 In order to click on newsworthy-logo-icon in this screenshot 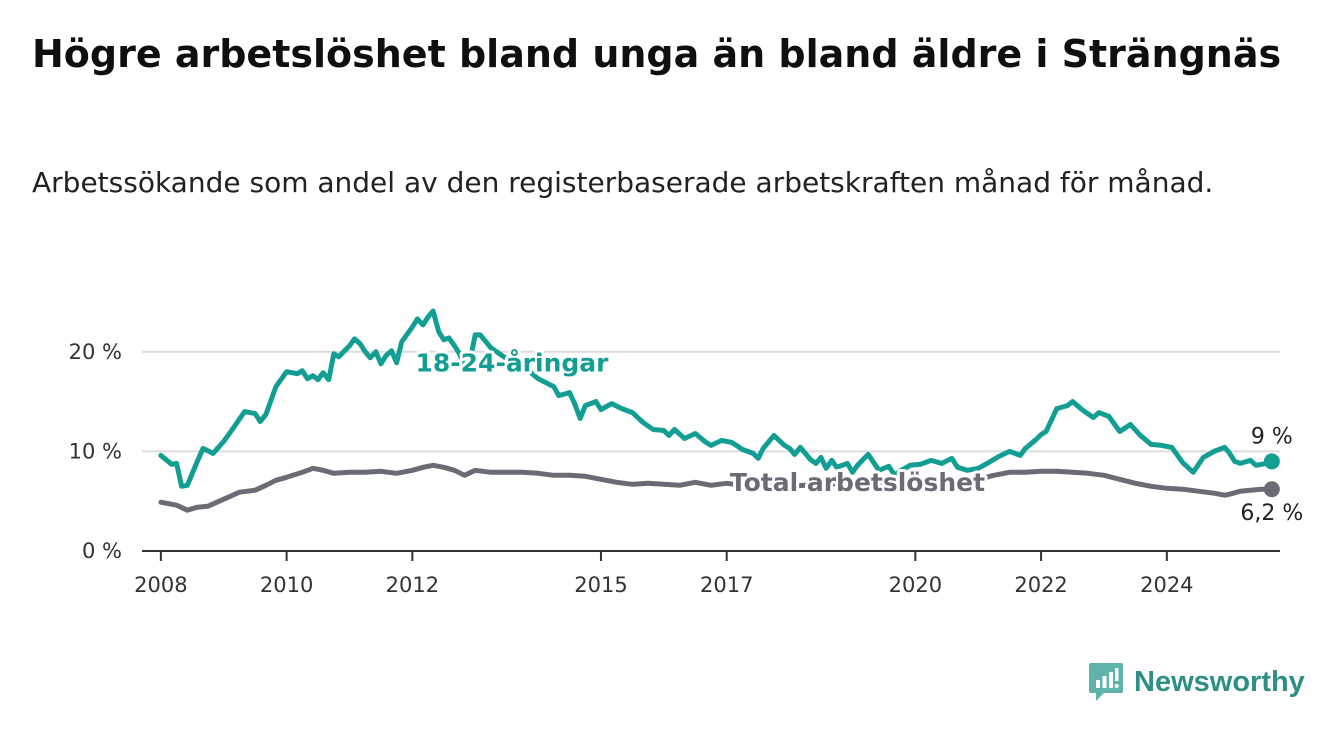, I will do `click(1106, 682)`.